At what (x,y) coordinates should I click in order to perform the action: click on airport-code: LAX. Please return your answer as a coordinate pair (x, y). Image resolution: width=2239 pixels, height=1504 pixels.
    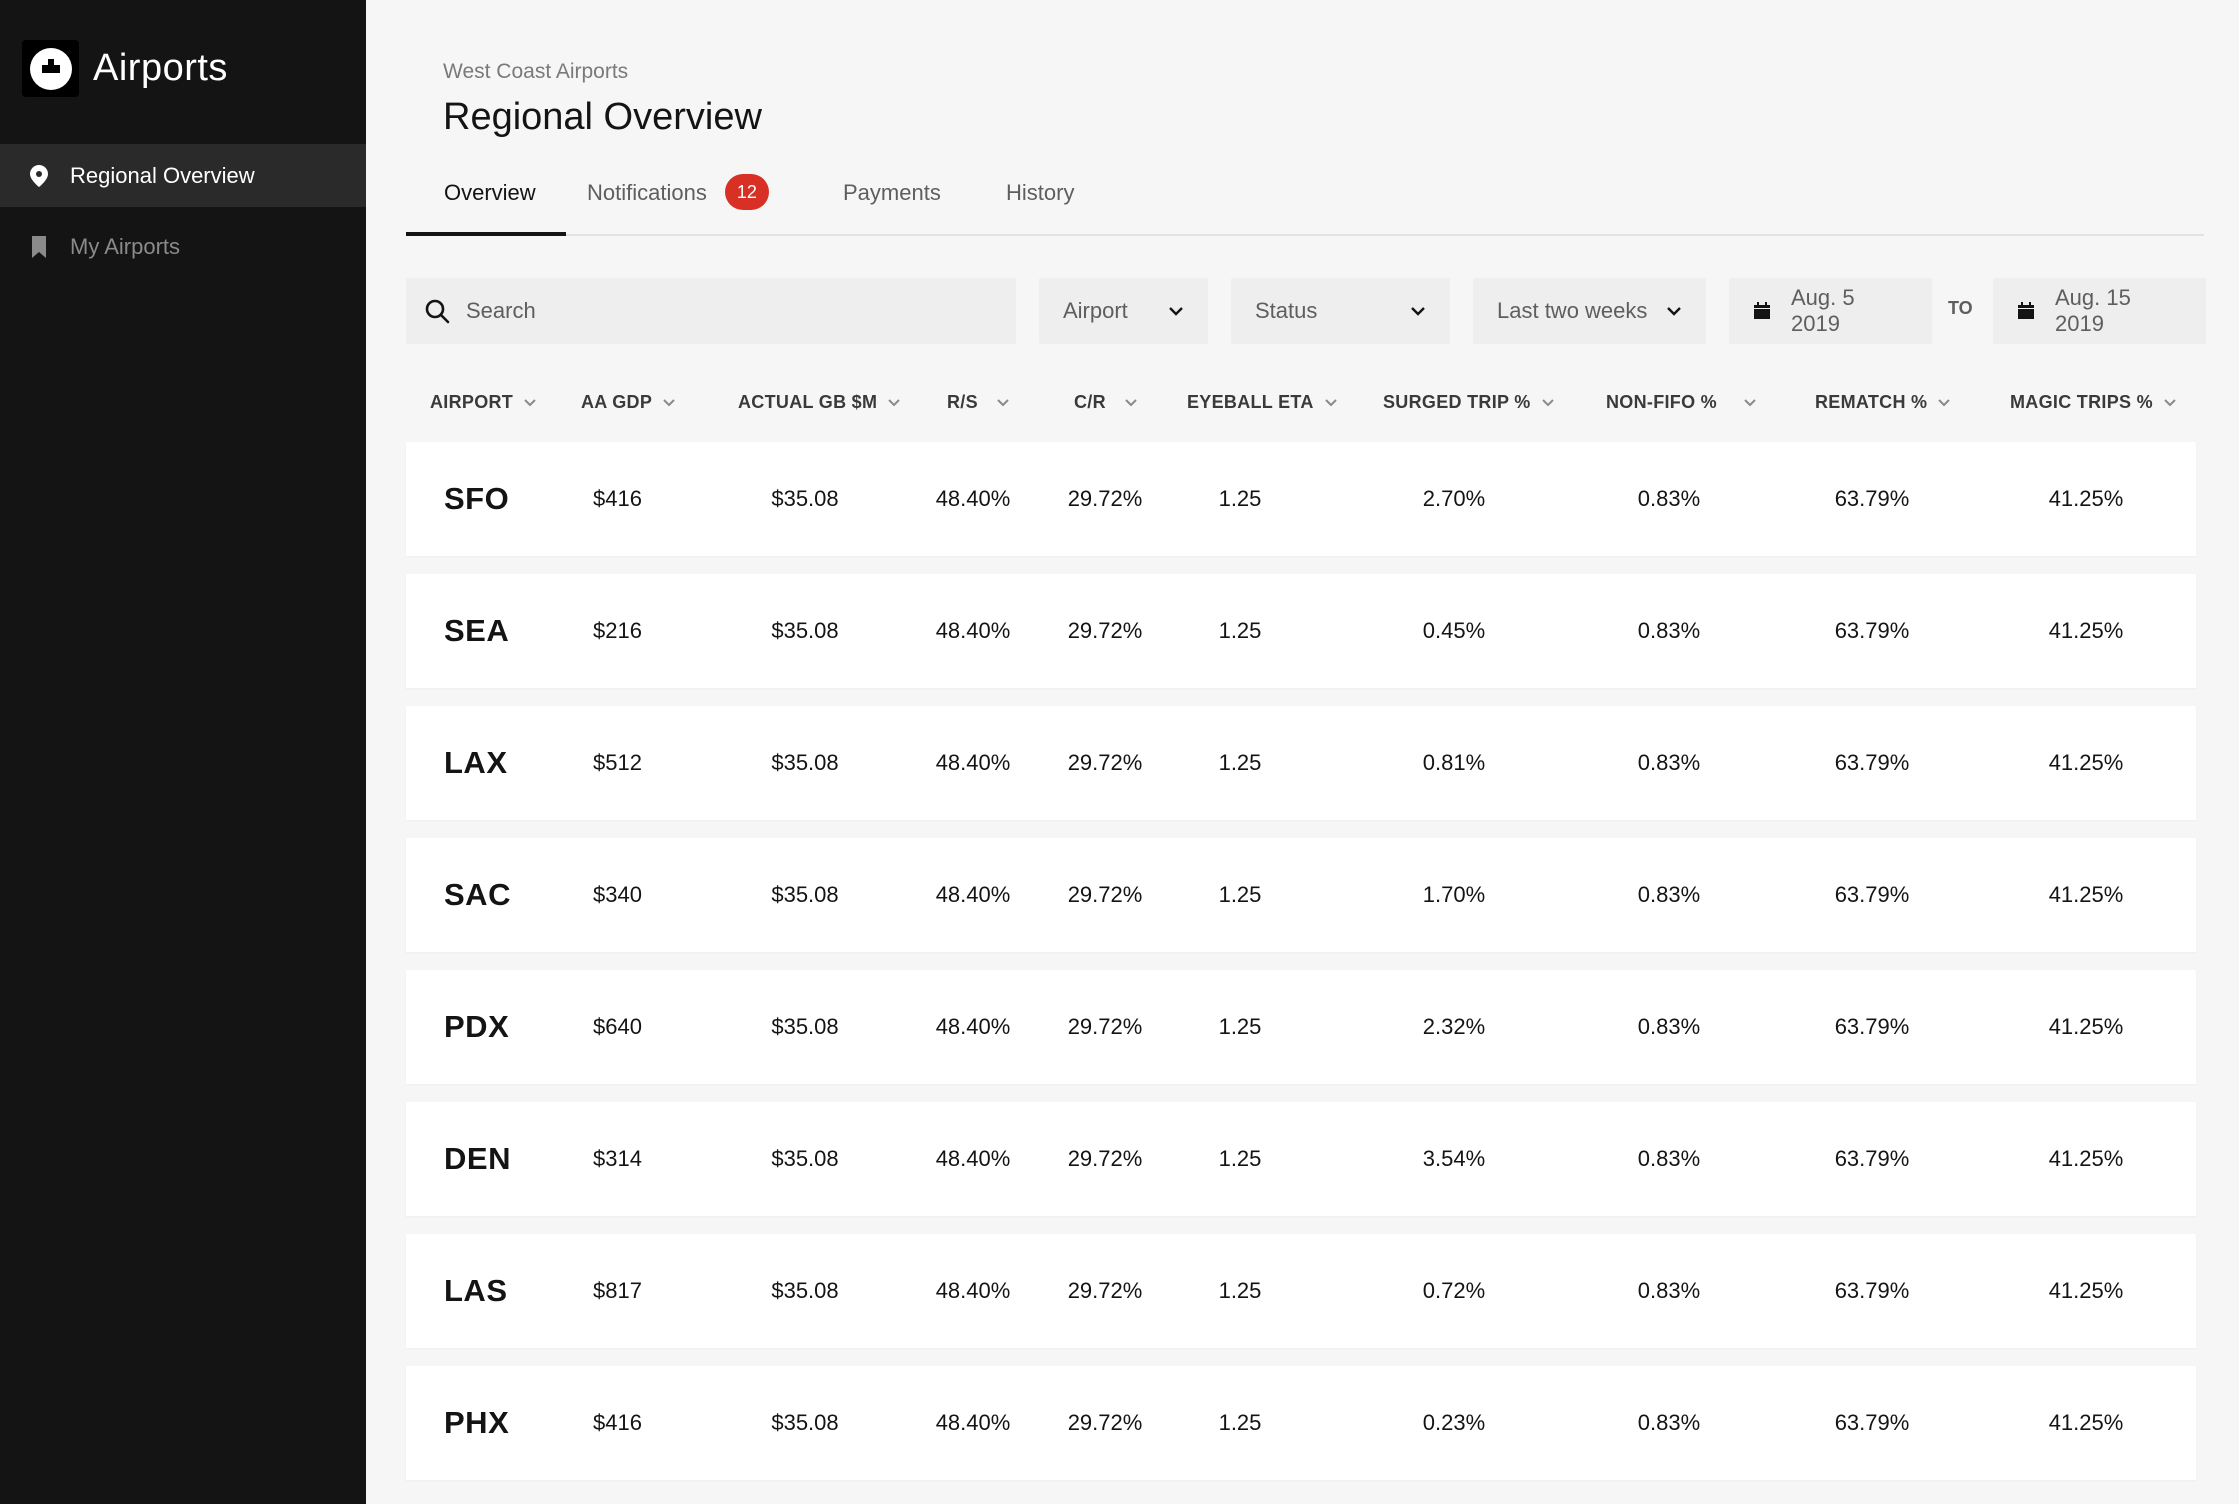
    Looking at the image, I should click on (476, 762).